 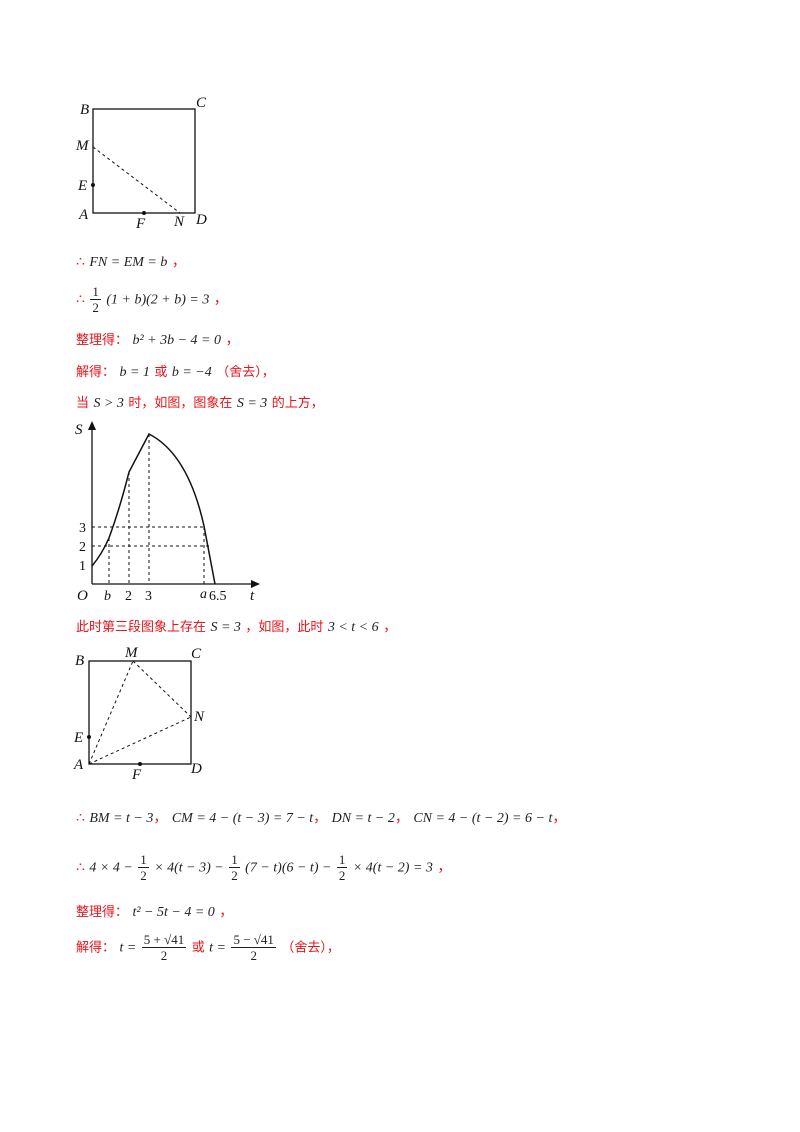 What do you see at coordinates (288, 868) in the screenshot?
I see `math-expr: (7 − t)(6 − t) −` at bounding box center [288, 868].